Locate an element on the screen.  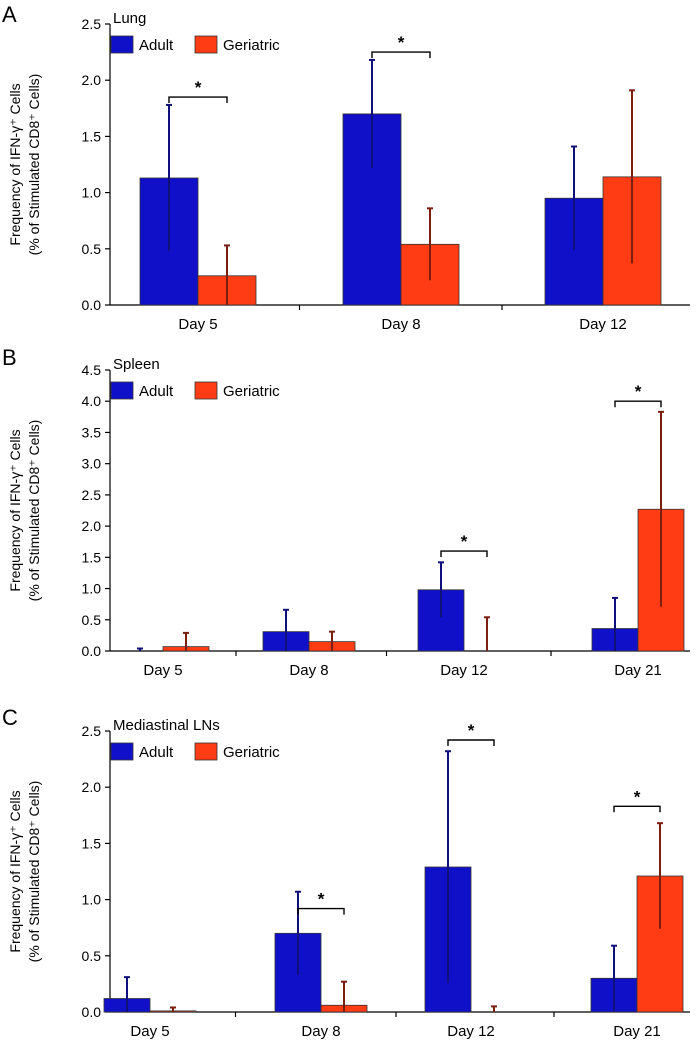
y-tick-label: 3.5 is located at coordinates (92, 432).